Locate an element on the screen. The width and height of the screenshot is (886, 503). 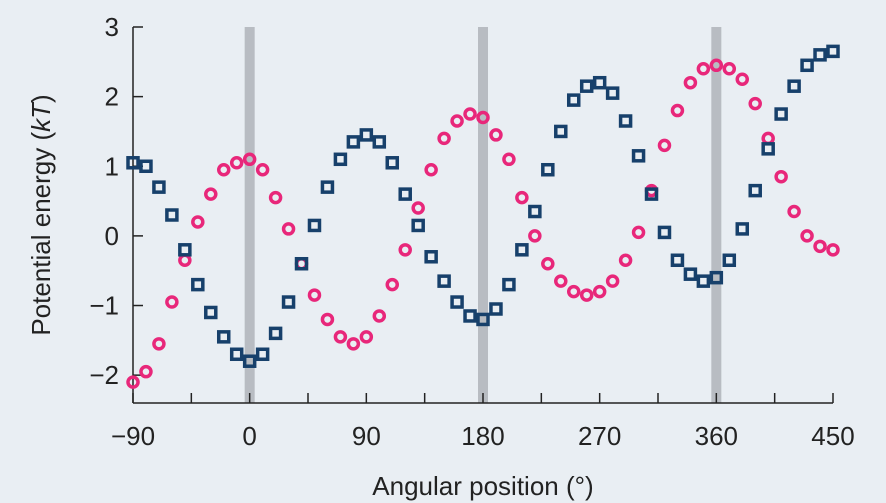
y-axis-title-part-3: ) is located at coordinates (41, 98).